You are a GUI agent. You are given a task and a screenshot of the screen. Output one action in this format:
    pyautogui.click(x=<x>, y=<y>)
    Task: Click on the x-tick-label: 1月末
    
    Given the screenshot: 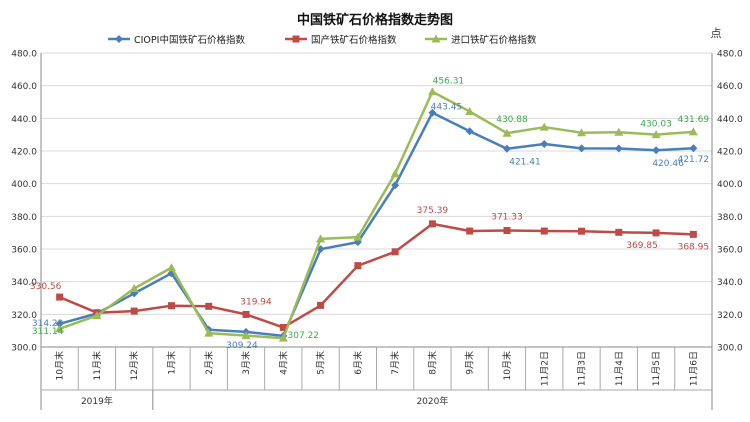 What is the action you would take?
    pyautogui.click(x=171, y=363)
    